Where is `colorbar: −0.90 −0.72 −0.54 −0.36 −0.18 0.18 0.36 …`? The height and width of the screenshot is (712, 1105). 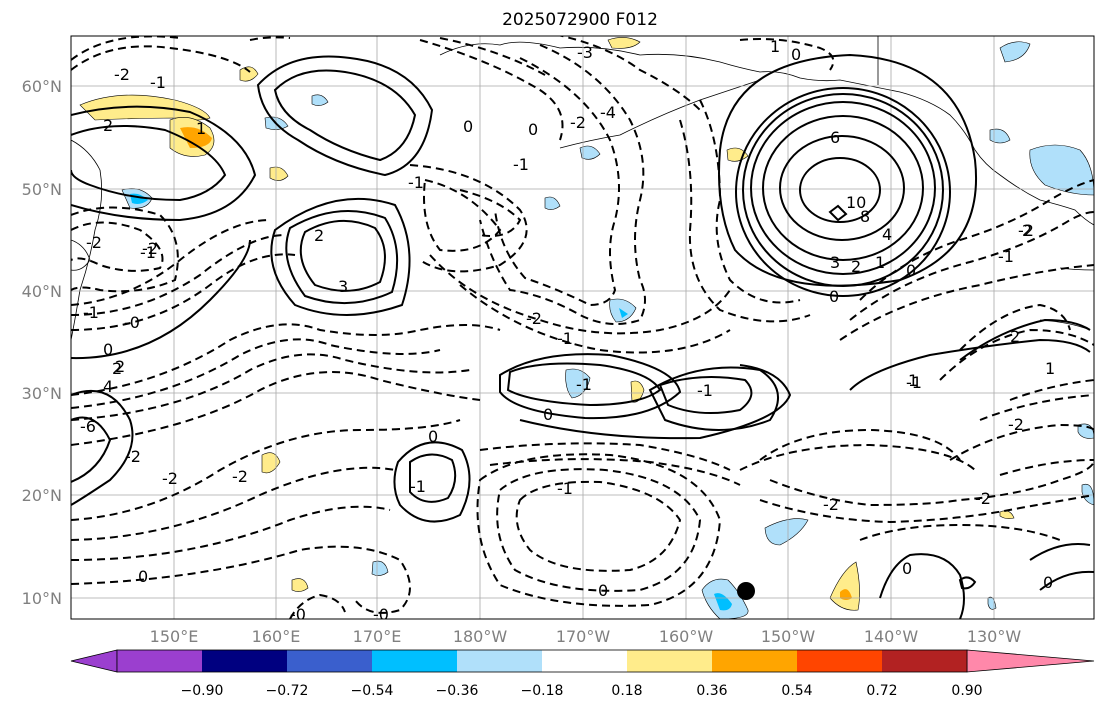 colorbar: −0.90 −0.72 −0.54 −0.36 −0.18 0.18 0.36 … is located at coordinates (582, 674).